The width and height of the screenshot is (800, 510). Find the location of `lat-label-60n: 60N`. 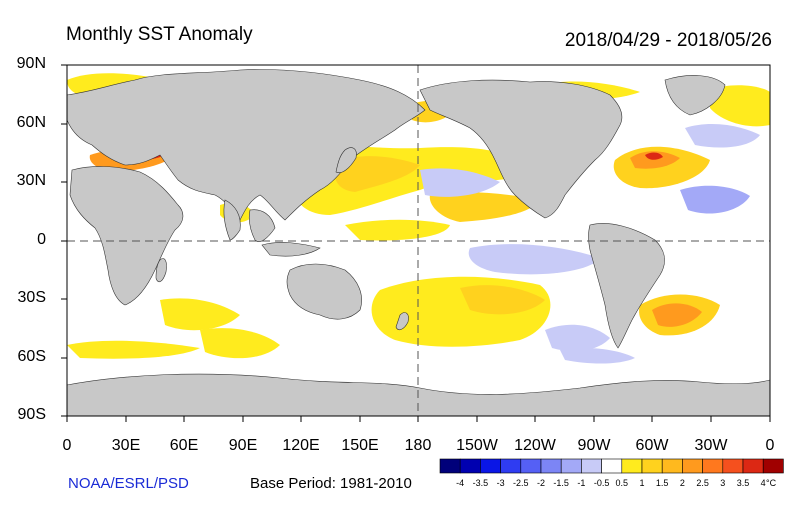

lat-label-60n: 60N is located at coordinates (31, 122).